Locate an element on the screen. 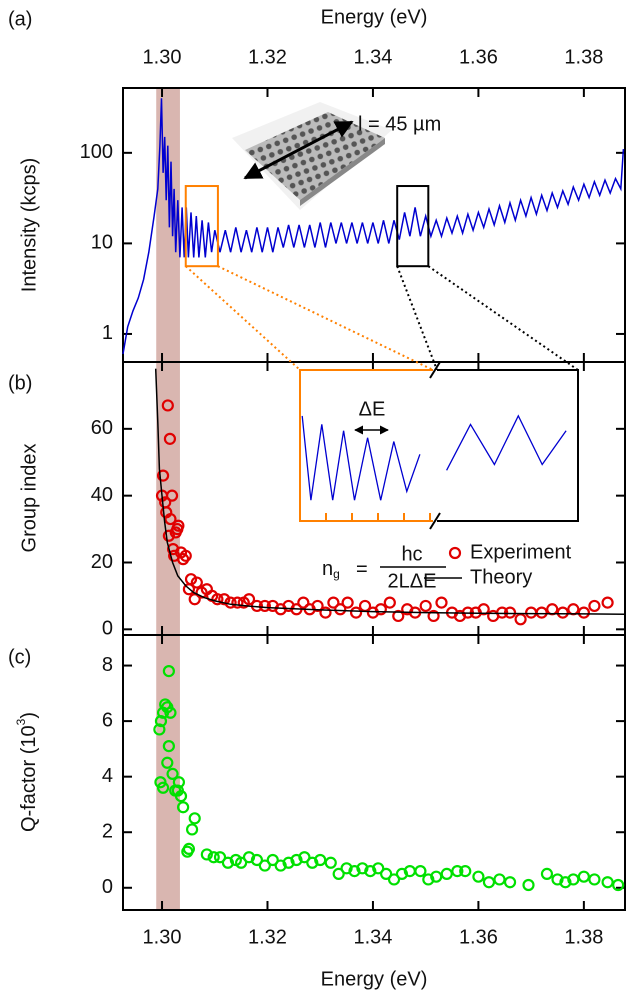 This screenshot has width=626, height=994. photo is located at coordinates (312, 156).